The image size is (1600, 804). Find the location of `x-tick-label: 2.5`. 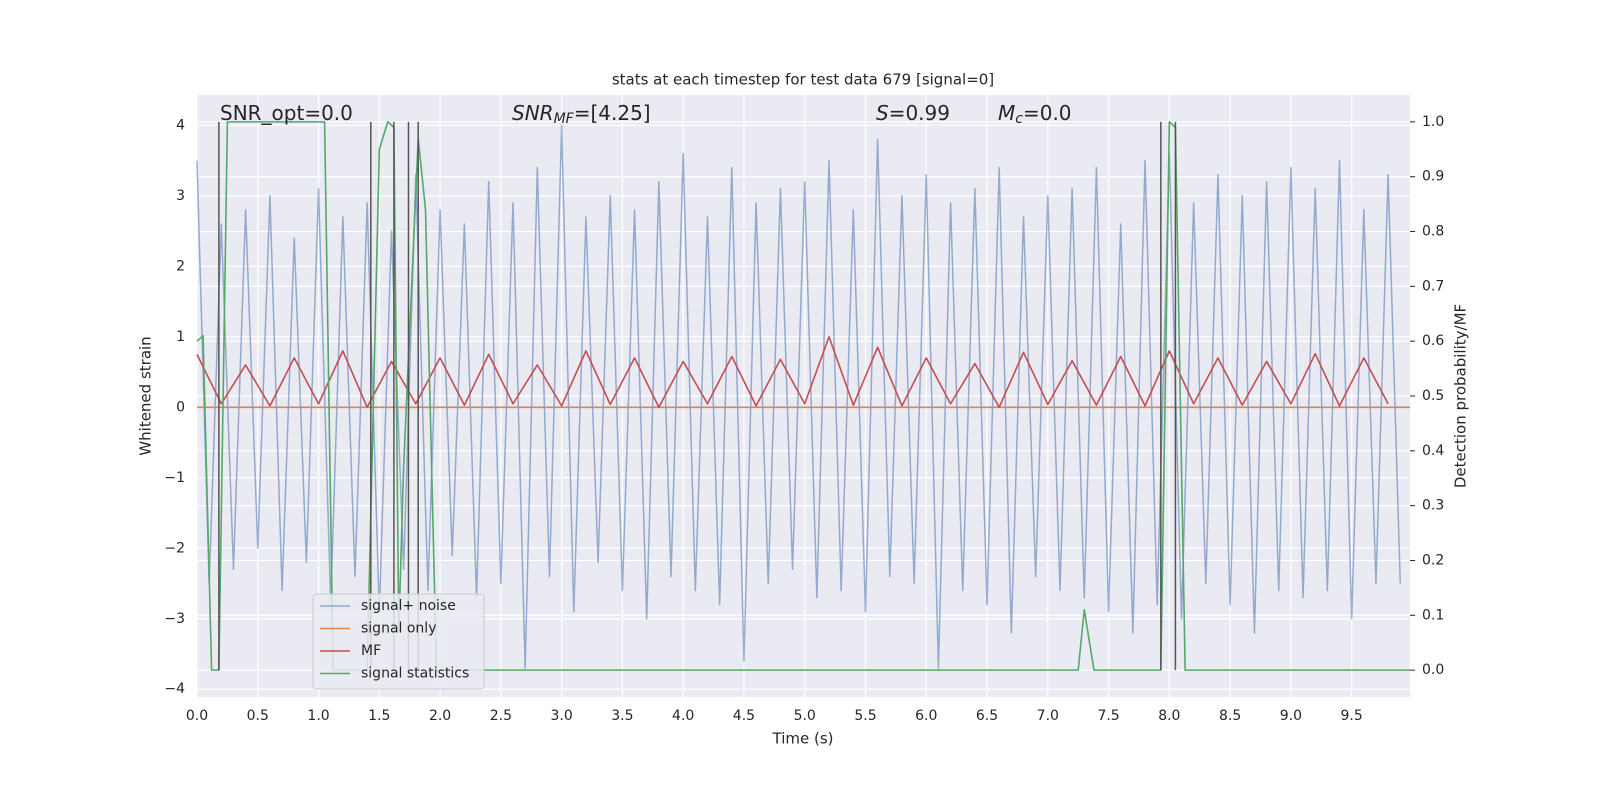

x-tick-label: 2.5 is located at coordinates (501, 716).